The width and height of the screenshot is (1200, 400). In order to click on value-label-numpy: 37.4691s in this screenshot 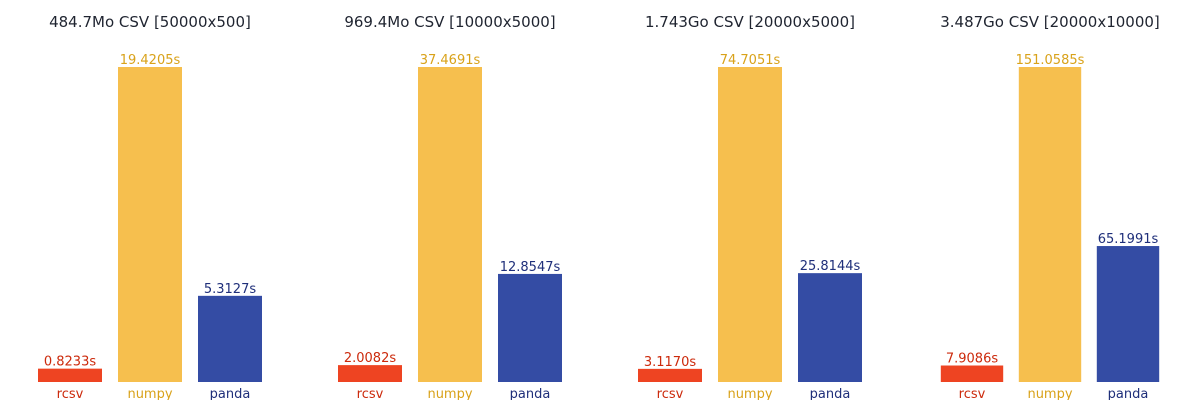, I will do `click(450, 60)`.